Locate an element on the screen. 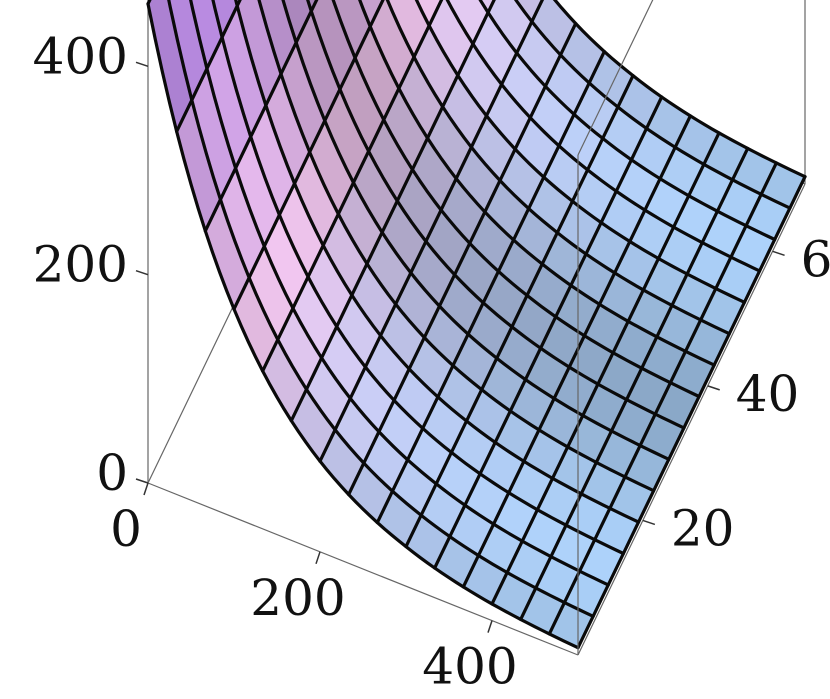 Image resolution: width=830 pixels, height=699 pixels. z-tick-label: 200 is located at coordinates (80, 265).